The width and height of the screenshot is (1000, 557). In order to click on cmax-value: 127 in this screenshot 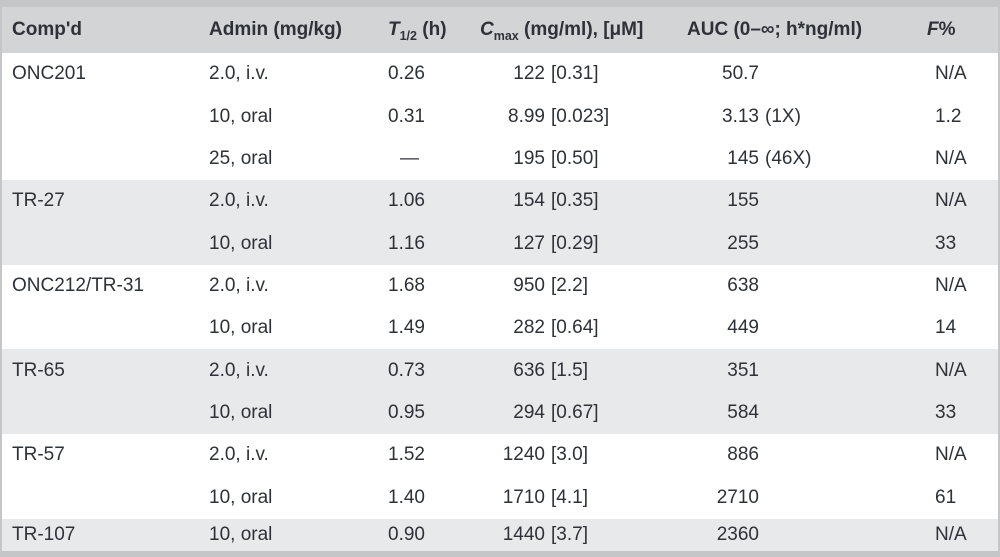, I will do `click(529, 243)`.